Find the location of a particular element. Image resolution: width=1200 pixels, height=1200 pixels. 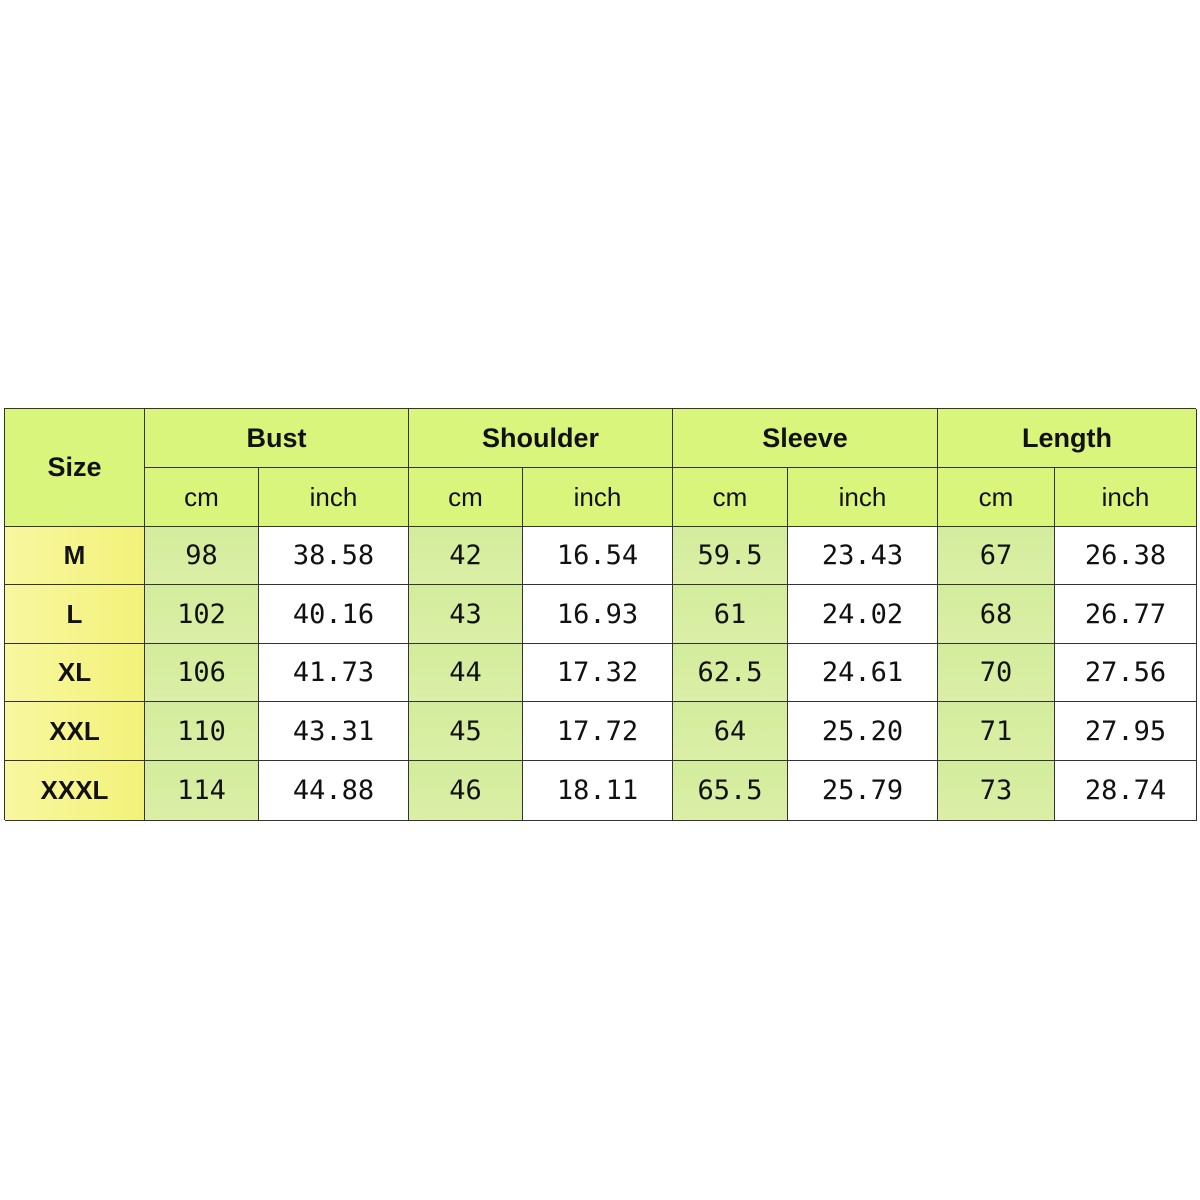

measurement: 25.20 is located at coordinates (863, 731).